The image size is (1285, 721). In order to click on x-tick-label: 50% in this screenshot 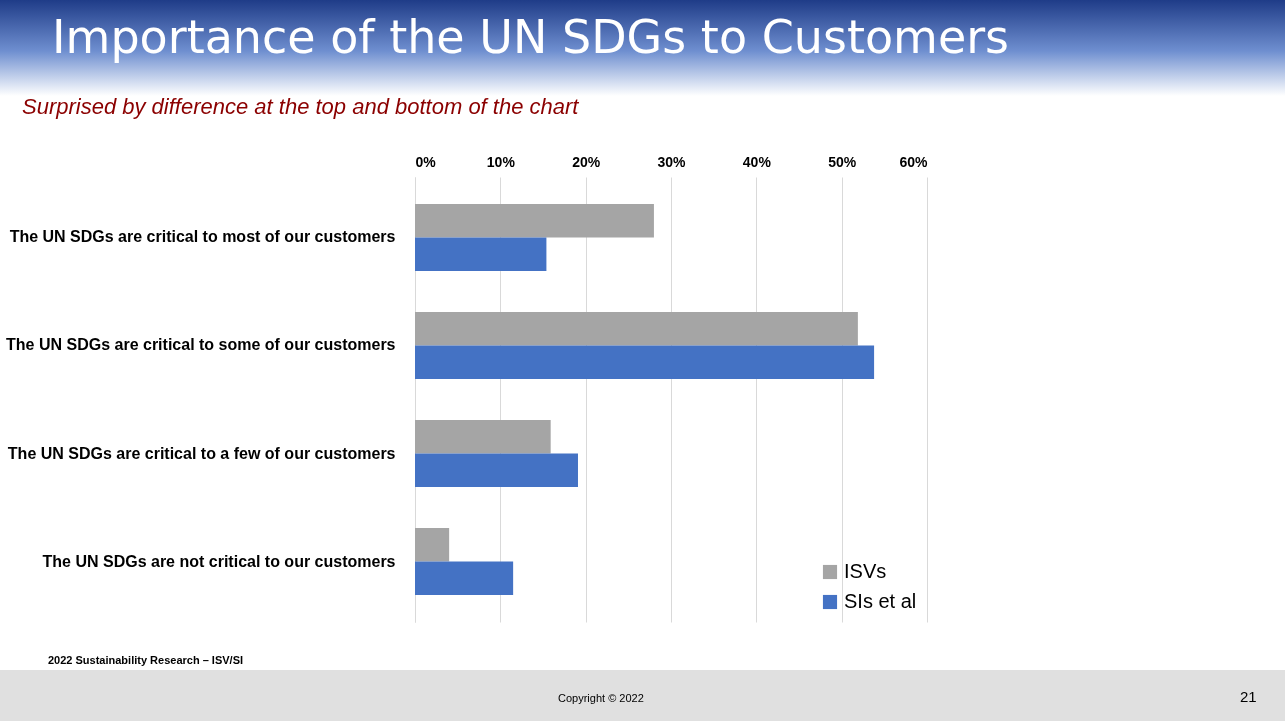, I will do `click(842, 161)`.